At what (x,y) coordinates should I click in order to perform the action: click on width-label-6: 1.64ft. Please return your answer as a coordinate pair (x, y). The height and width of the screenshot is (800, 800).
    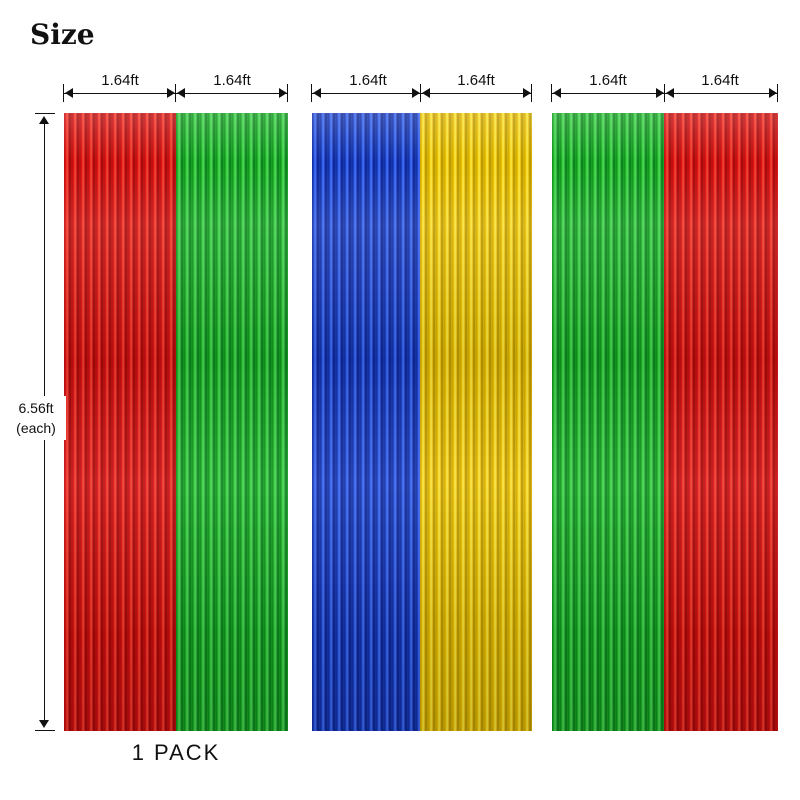
    Looking at the image, I should click on (720, 80).